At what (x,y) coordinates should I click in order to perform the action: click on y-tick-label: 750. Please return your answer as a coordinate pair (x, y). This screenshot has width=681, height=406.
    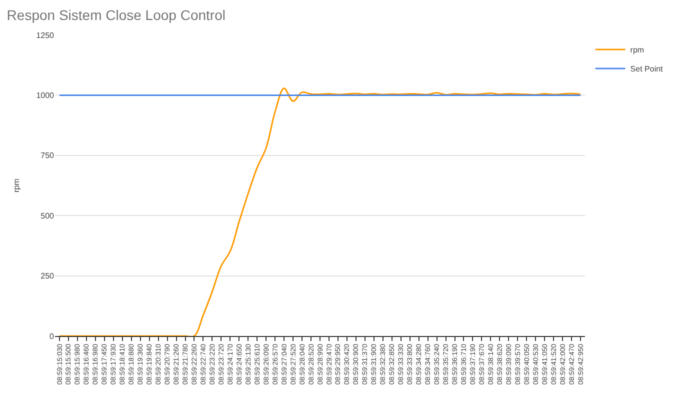
    Looking at the image, I should click on (47, 155).